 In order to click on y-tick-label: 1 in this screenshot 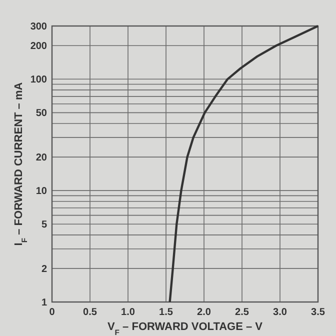, I will do `click(44, 303)`.